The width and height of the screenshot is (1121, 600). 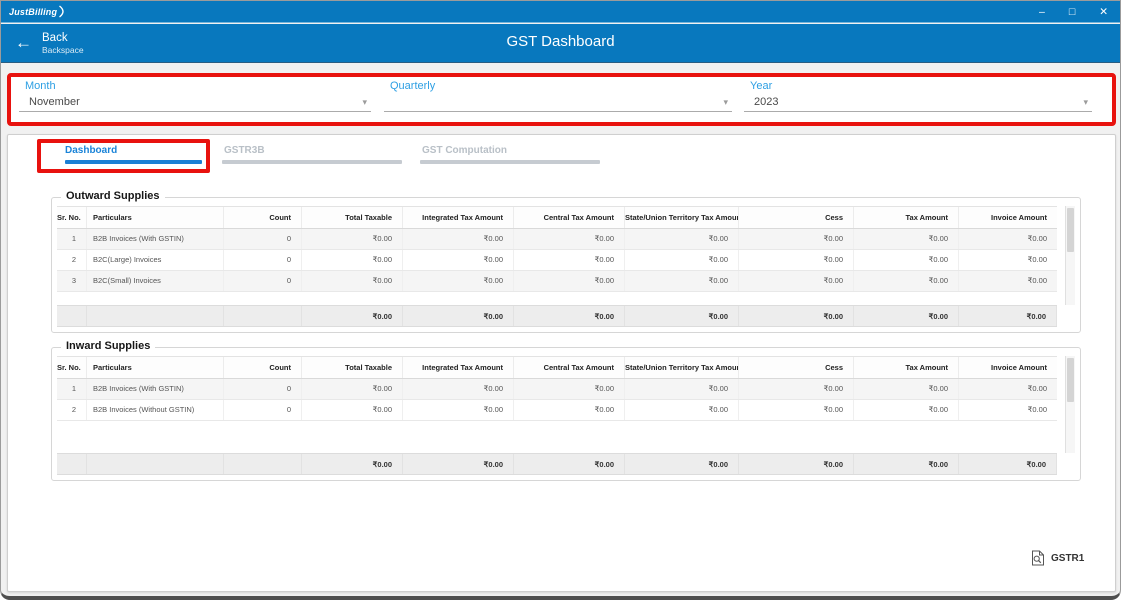 I want to click on filter-panel-annotation-box: Month November ▾ Quarterly ▾ Year 2023 ▾, so click(x=561, y=99).